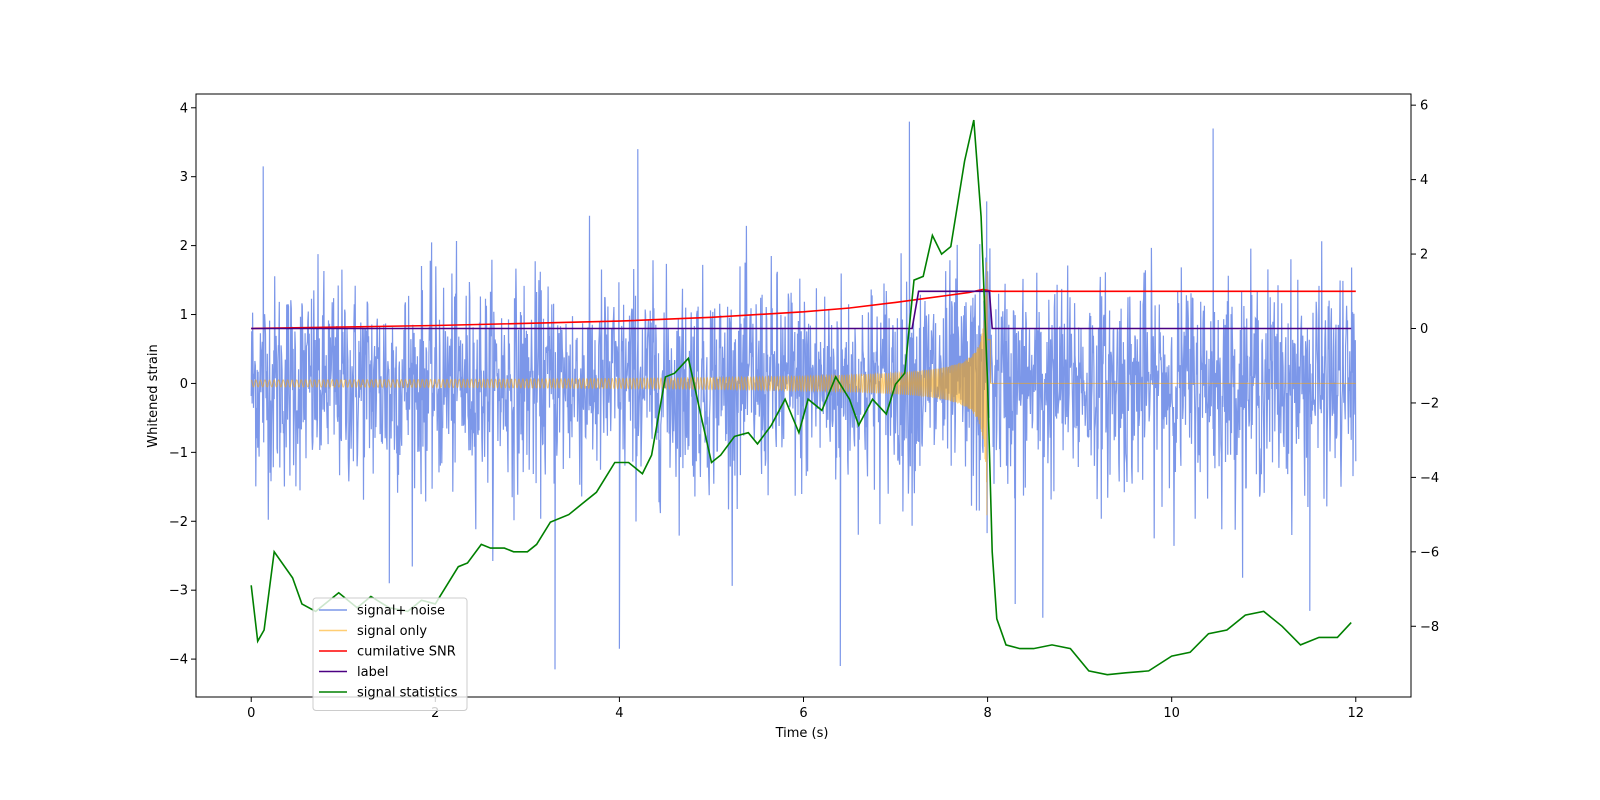 This screenshot has width=1600, height=800. What do you see at coordinates (1429, 552) in the screenshot?
I see `y-right-tick-label: −6` at bounding box center [1429, 552].